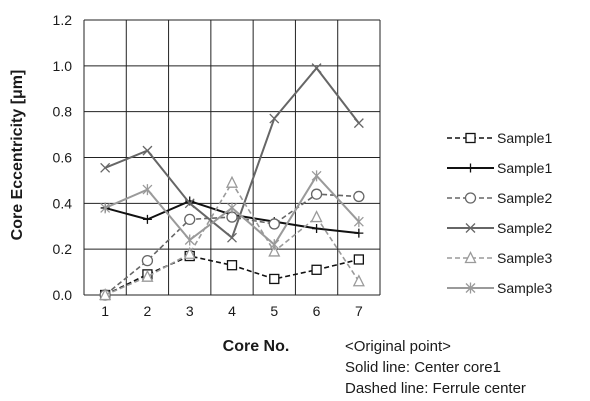 This screenshot has height=401, width=590. I want to click on x-tick-label: 5, so click(274, 311).